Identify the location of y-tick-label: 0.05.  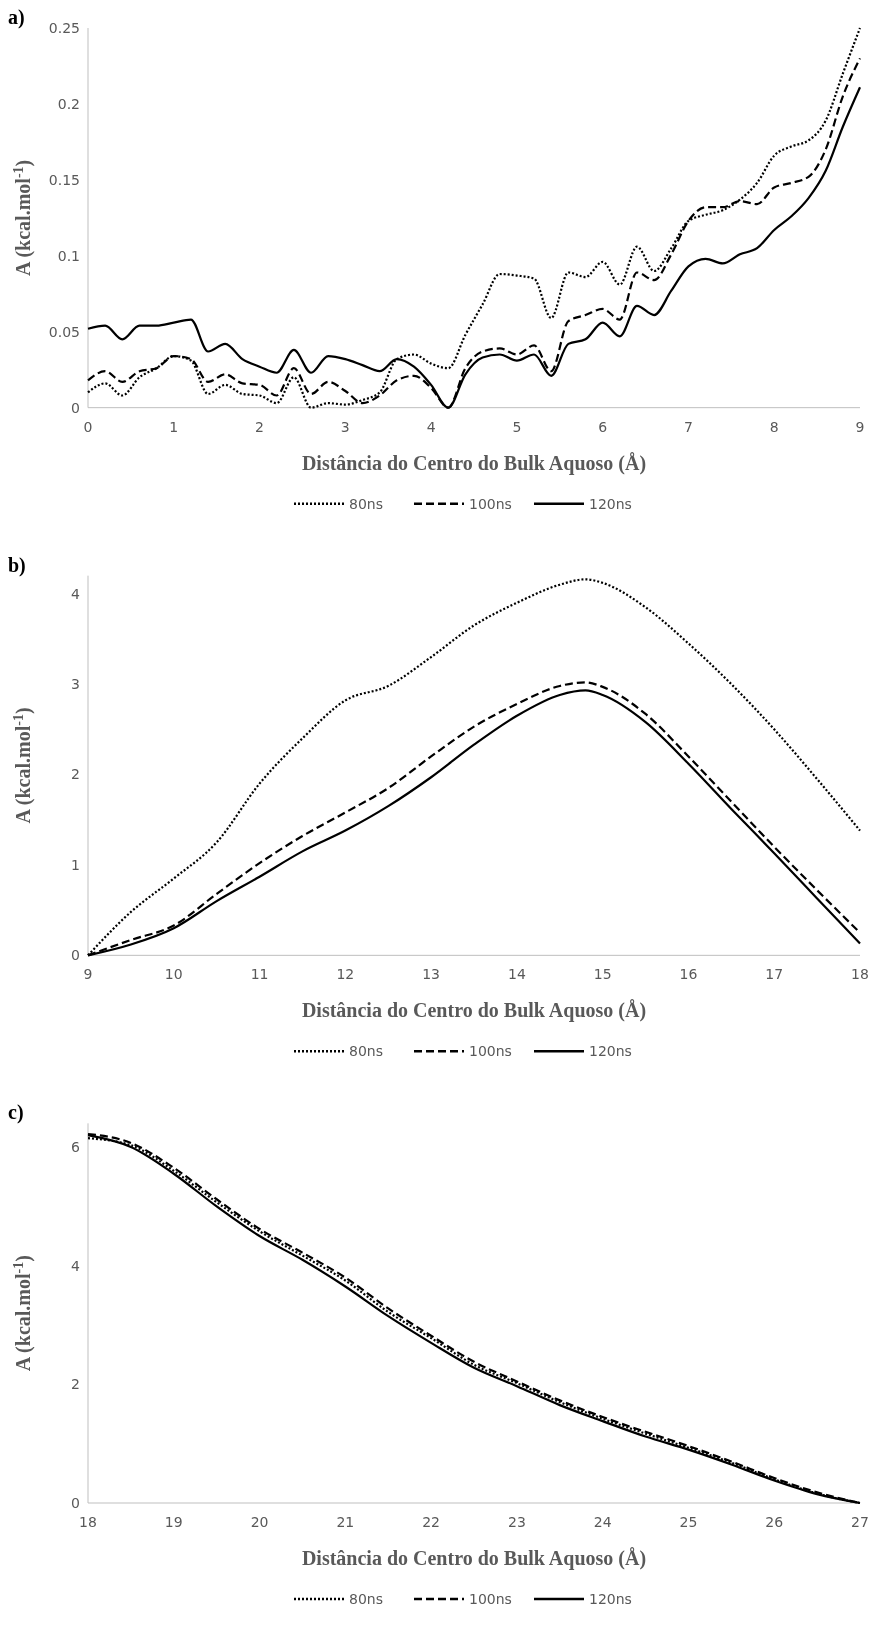
(64, 331).